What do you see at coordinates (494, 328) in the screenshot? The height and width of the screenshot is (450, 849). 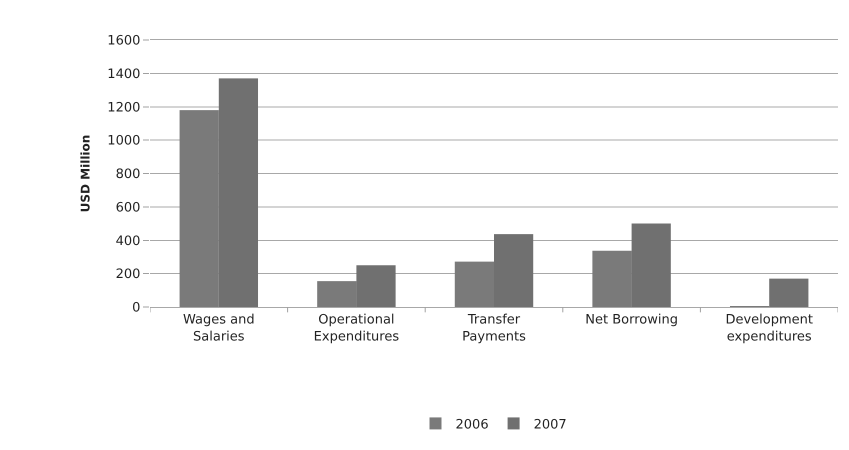 I see `x-tick-label: Transfer Payments` at bounding box center [494, 328].